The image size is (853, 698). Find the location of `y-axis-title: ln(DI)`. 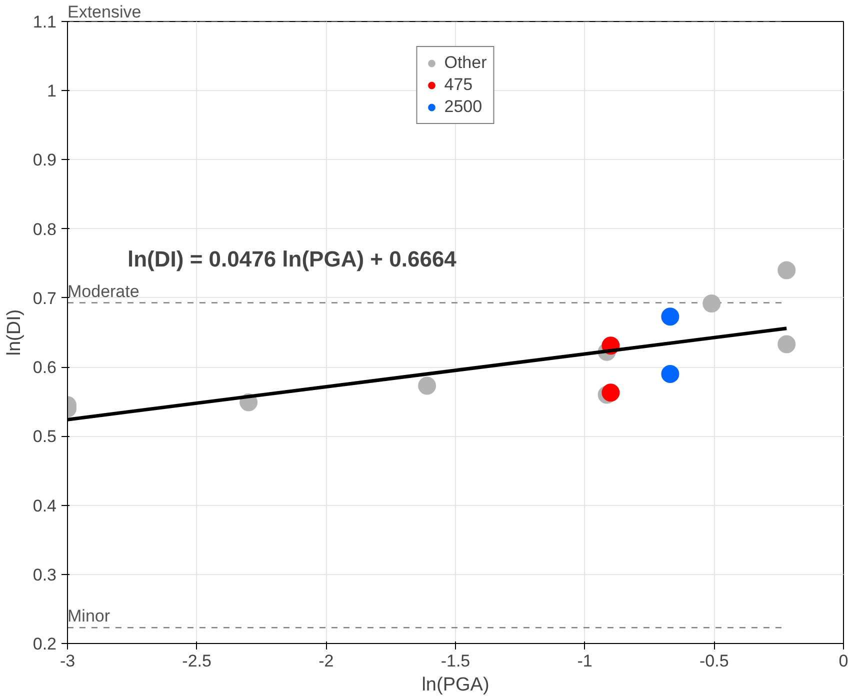

y-axis-title: ln(DI) is located at coordinates (14, 332).